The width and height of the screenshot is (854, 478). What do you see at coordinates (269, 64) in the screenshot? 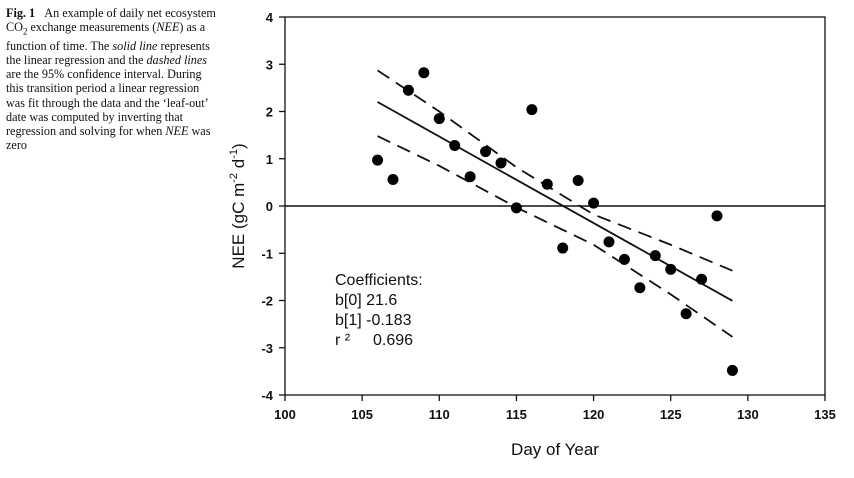
I see `y-tick-label: 3` at bounding box center [269, 64].